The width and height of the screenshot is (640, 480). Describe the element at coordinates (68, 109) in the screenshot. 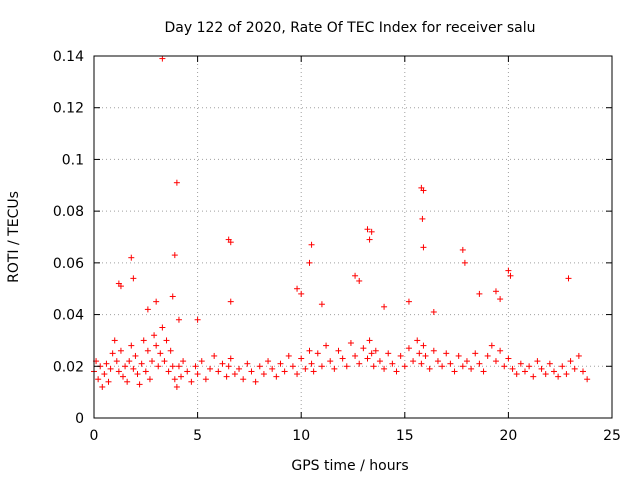

I see `y-tick-label: 0.12` at that location.